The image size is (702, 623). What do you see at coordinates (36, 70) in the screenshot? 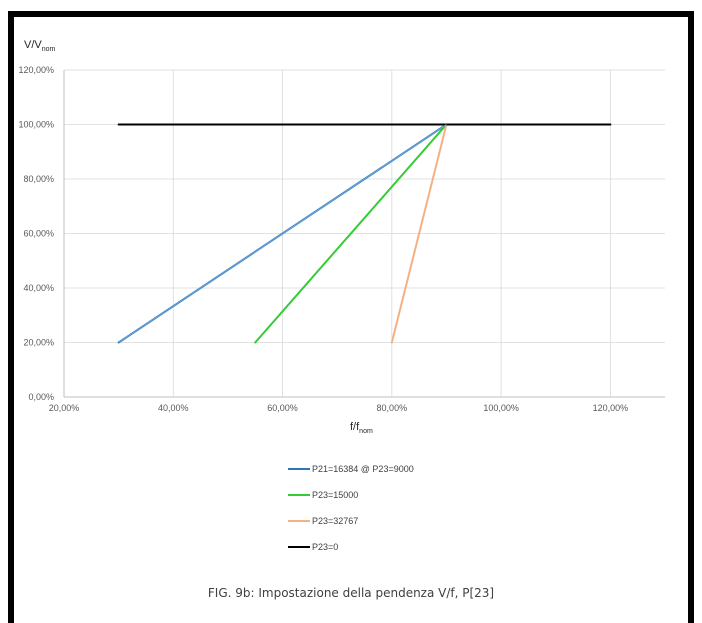
I see `y-tick-label: 120,00%` at bounding box center [36, 70].